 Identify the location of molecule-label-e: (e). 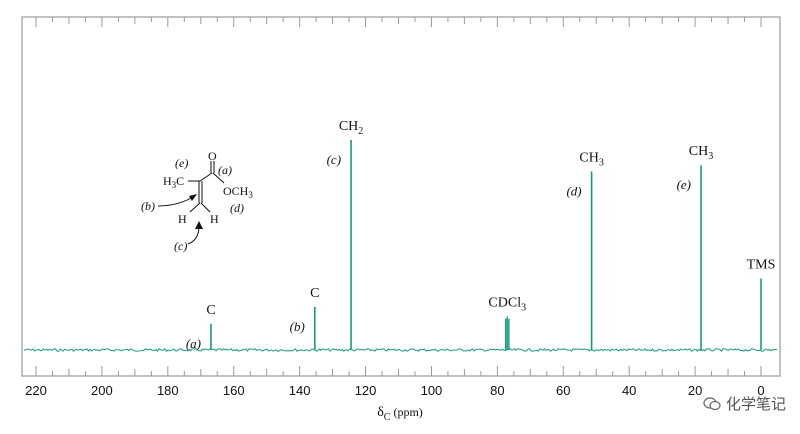
(181, 163).